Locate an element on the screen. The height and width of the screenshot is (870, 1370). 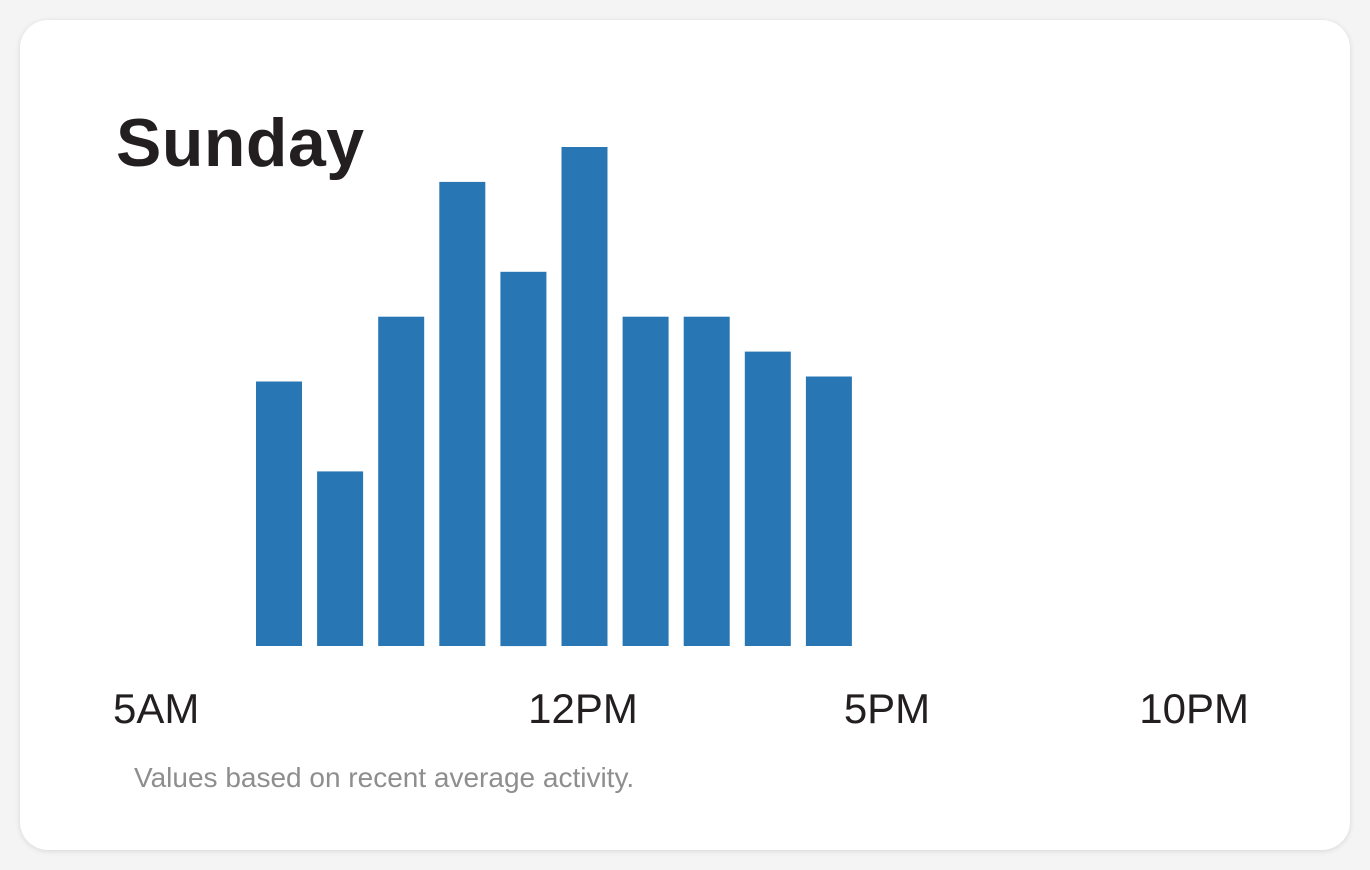
bar-2PM is located at coordinates (706, 481).